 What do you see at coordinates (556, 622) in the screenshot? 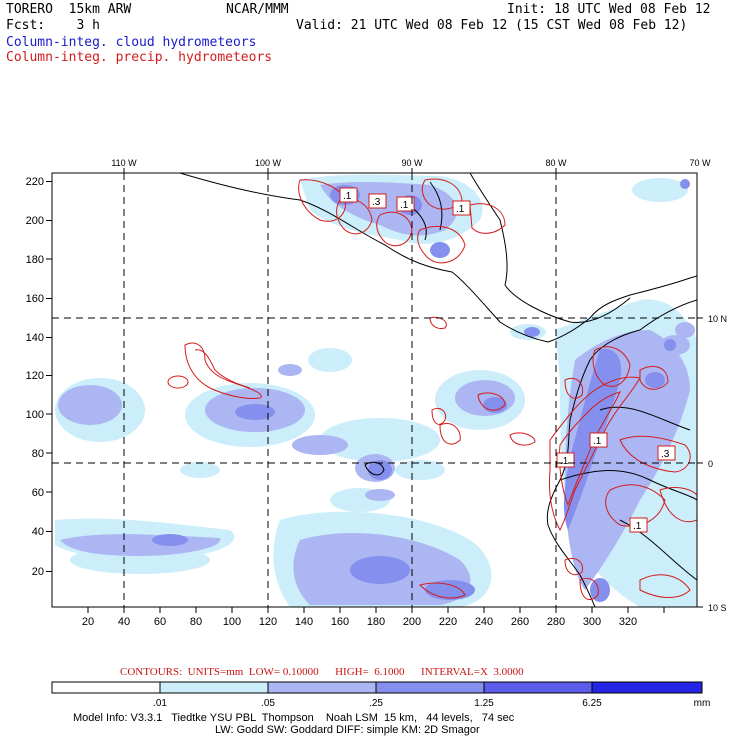
I see `x-tick: 280` at bounding box center [556, 622].